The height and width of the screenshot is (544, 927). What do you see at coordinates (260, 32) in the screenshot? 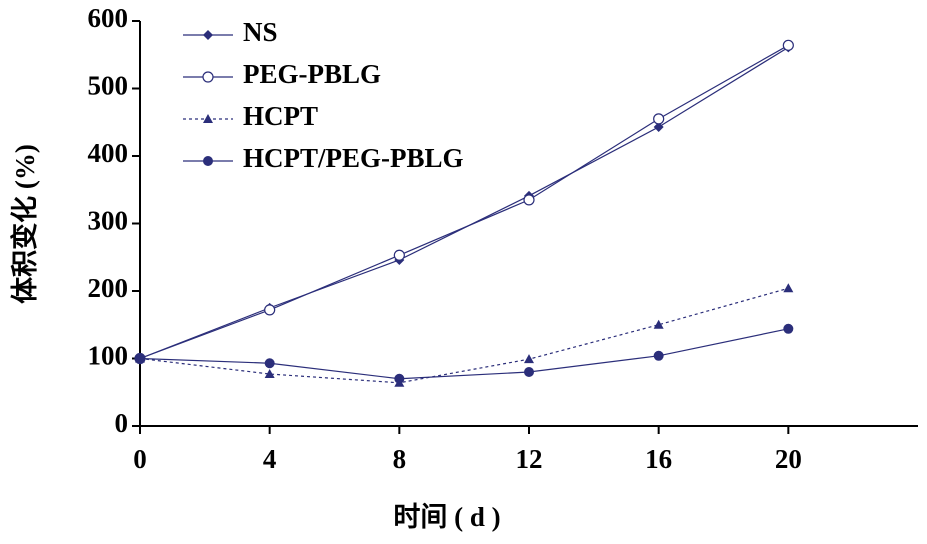
I see `legend-label: NS` at bounding box center [260, 32].